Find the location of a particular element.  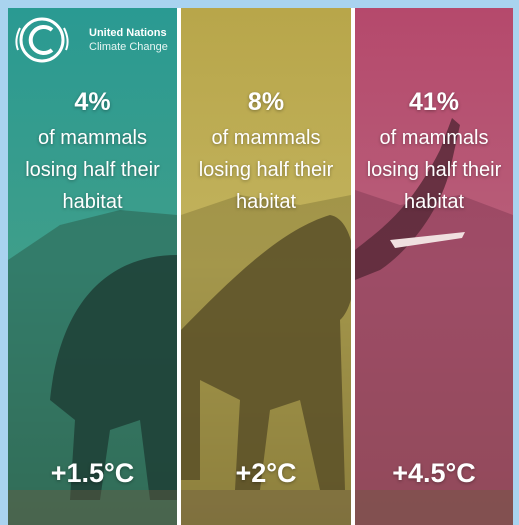

logo-text: United Nations is located at coordinates (128, 33).